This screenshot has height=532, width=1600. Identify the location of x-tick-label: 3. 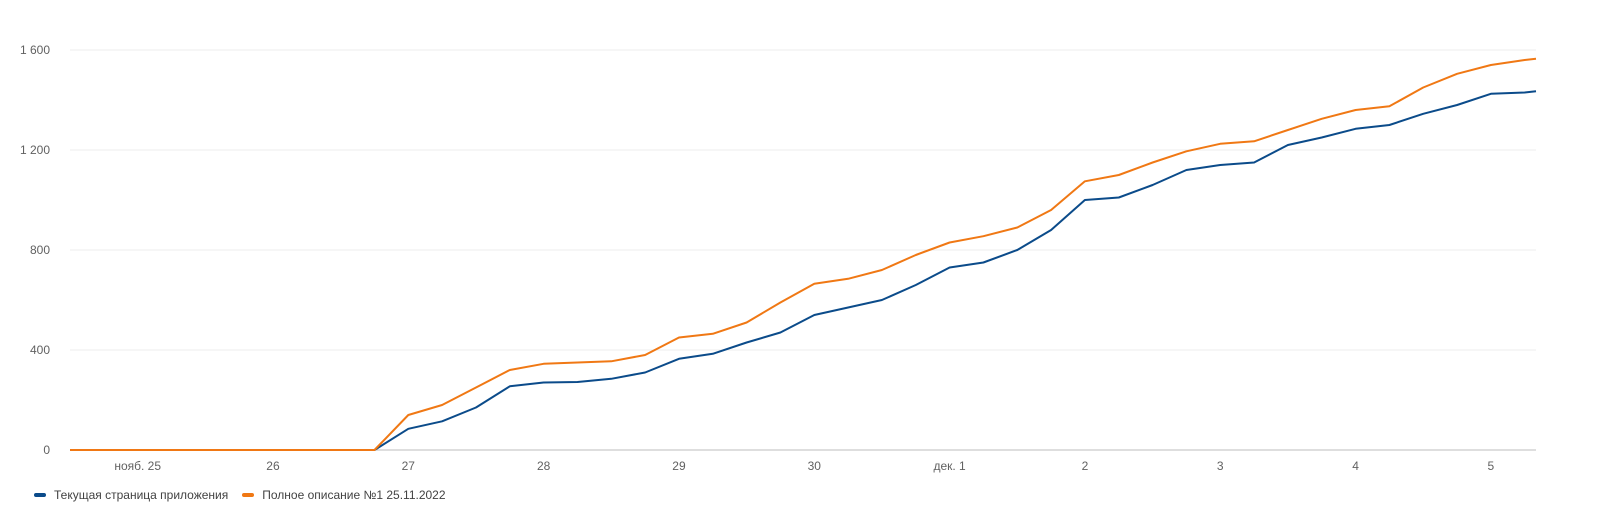
(1220, 466).